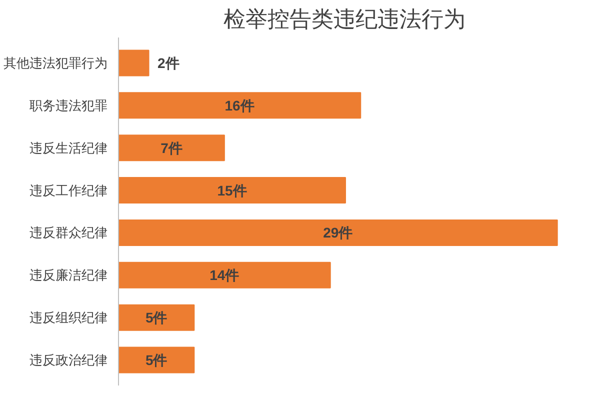 Image resolution: width=600 pixels, height=400 pixels. I want to click on data-label: 29件, so click(338, 232).